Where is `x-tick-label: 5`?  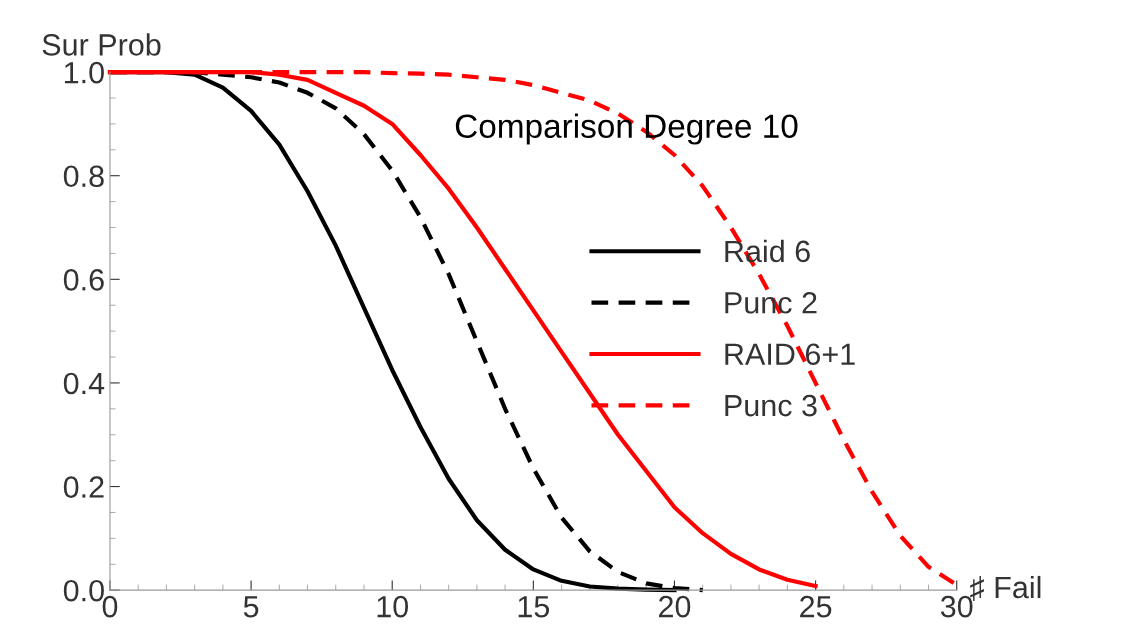 x-tick-label: 5 is located at coordinates (251, 607).